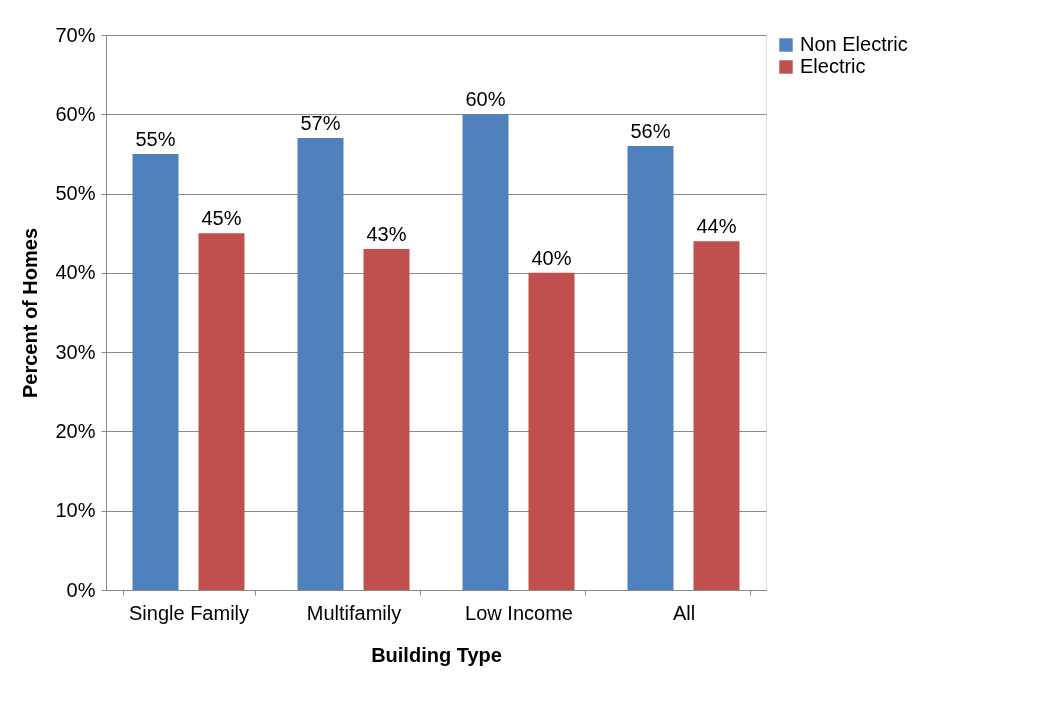 The image size is (1044, 728). I want to click on data-label: 44%, so click(716, 226).